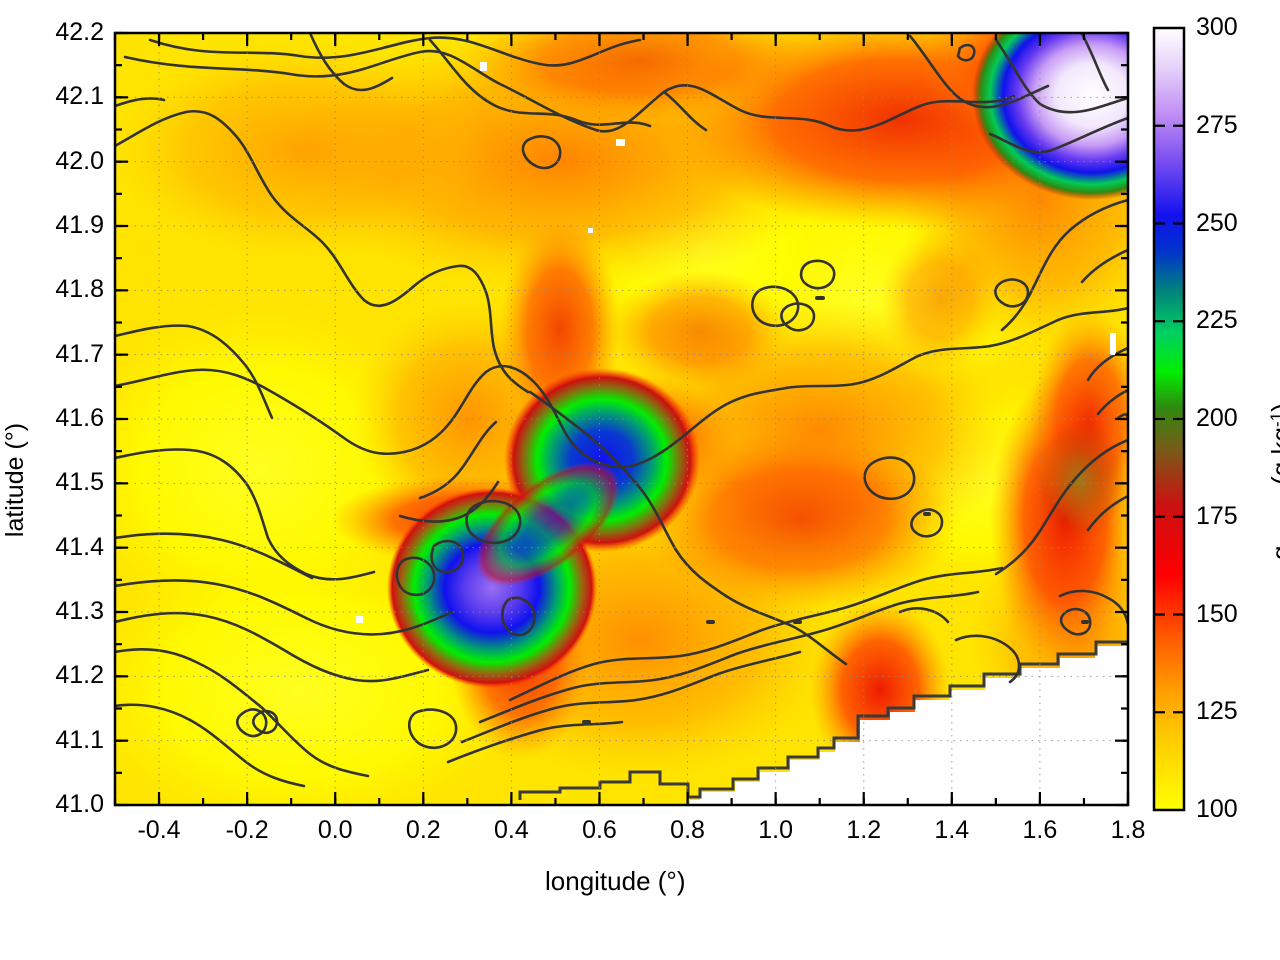 The width and height of the screenshot is (1280, 960). Describe the element at coordinates (247, 830) in the screenshot. I see `x-tick-label: -0.2` at that location.